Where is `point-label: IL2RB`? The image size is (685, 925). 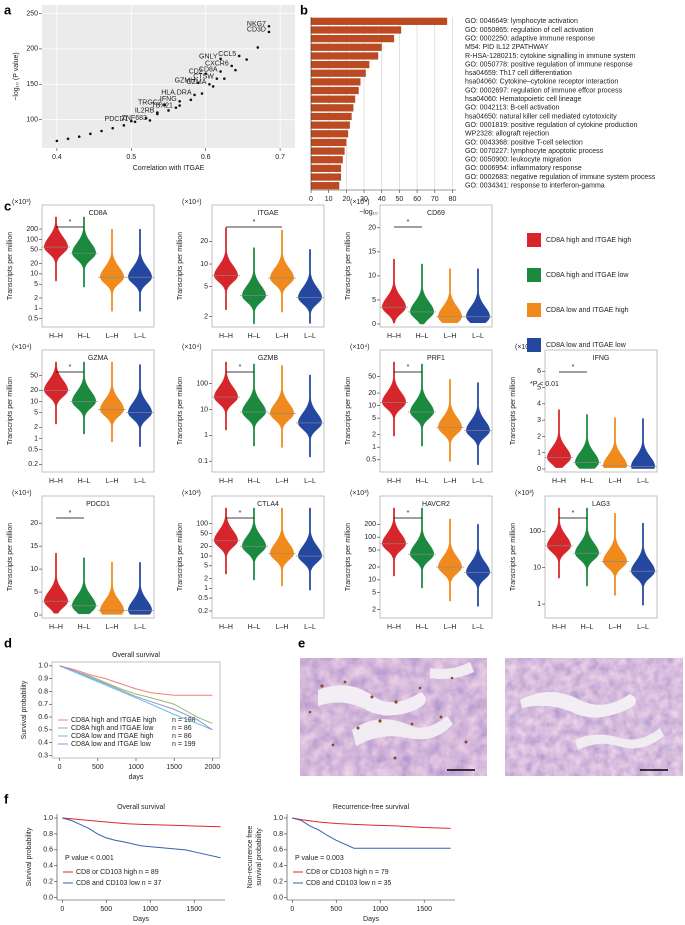 point-label: IL2RB is located at coordinates (145, 110).